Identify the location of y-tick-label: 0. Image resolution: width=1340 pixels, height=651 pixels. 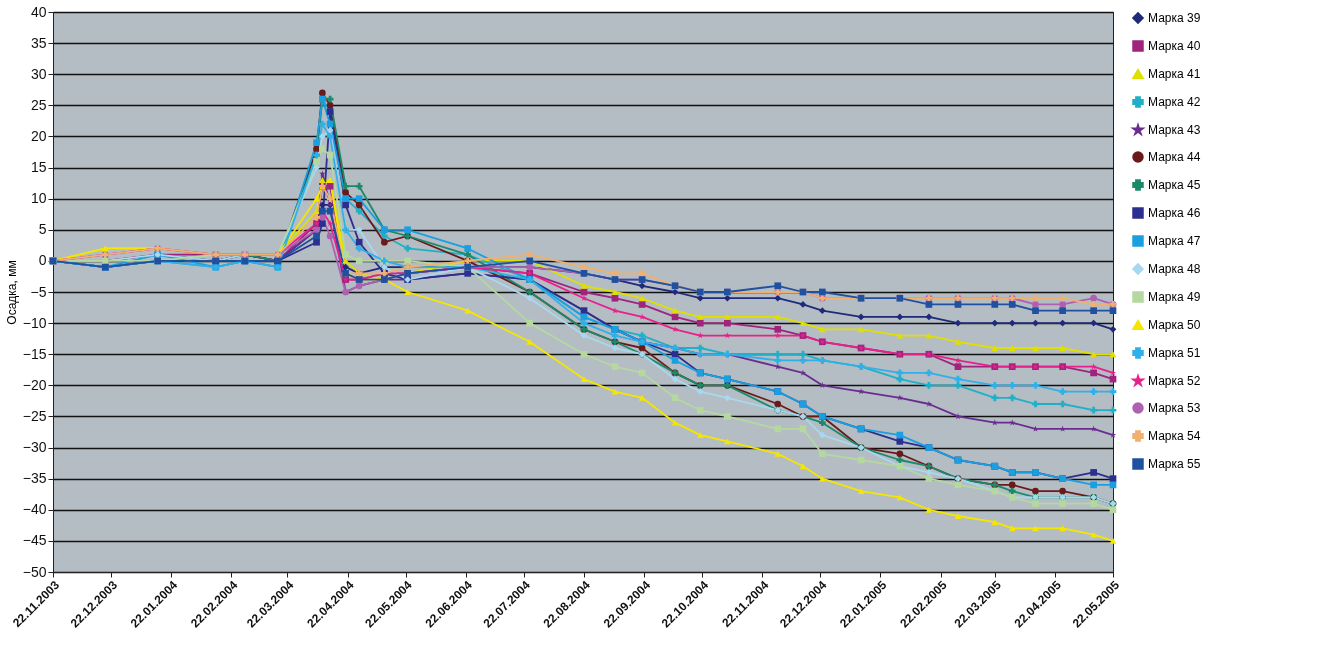
(42, 260).